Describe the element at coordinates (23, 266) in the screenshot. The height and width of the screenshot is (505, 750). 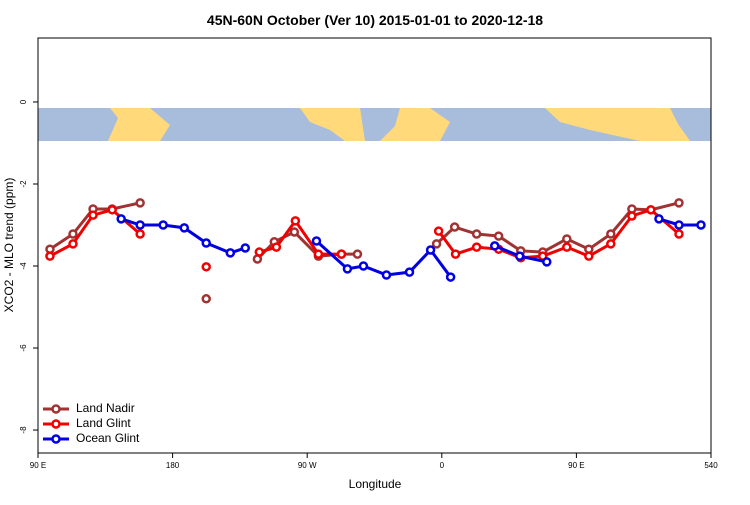
I see `y-tick-label: -4` at that location.